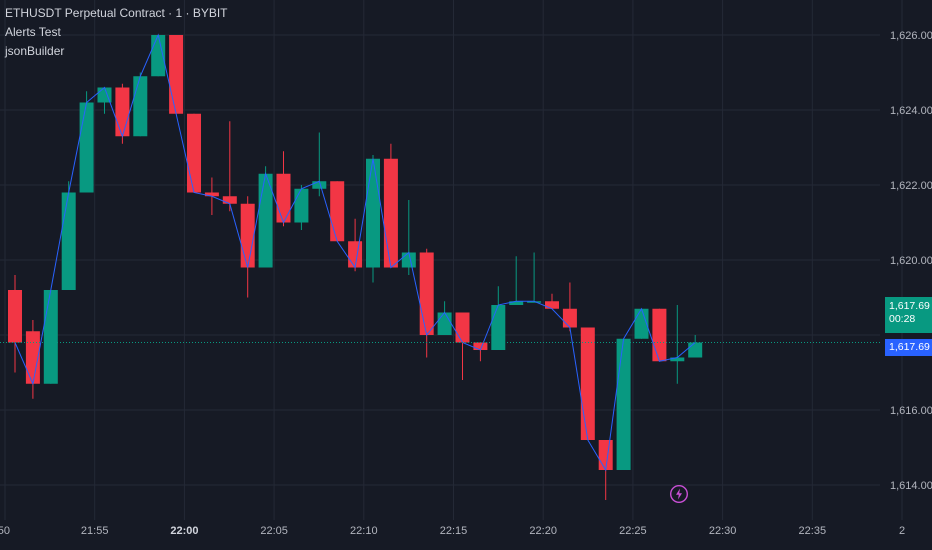  I want to click on price-axis-label: 1,616.00, so click(911, 411).